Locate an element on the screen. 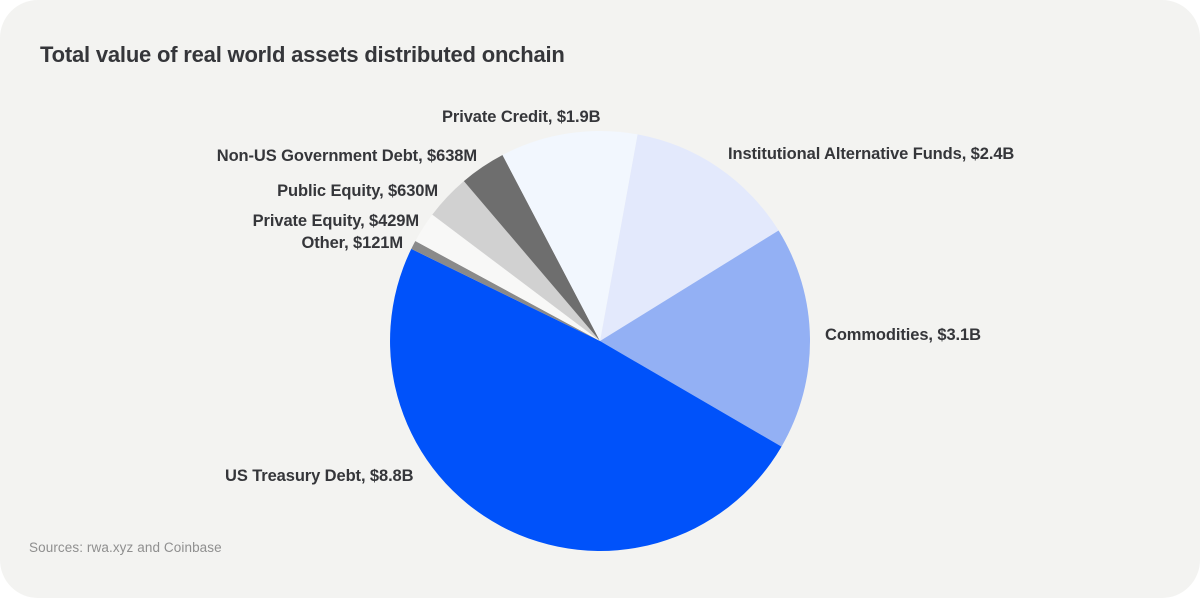 The width and height of the screenshot is (1200, 598). slice-label-institutional-alternative-funds: Institutional Alternative Funds, $2.4B is located at coordinates (871, 154).